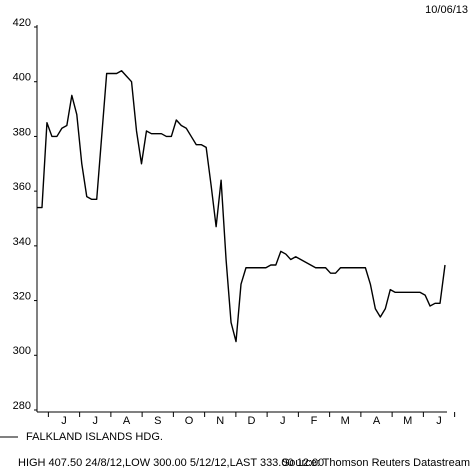 The height and width of the screenshot is (475, 475). Describe the element at coordinates (94, 437) in the screenshot. I see `legend-label: FALKLAND ISLANDS HDG.` at that location.